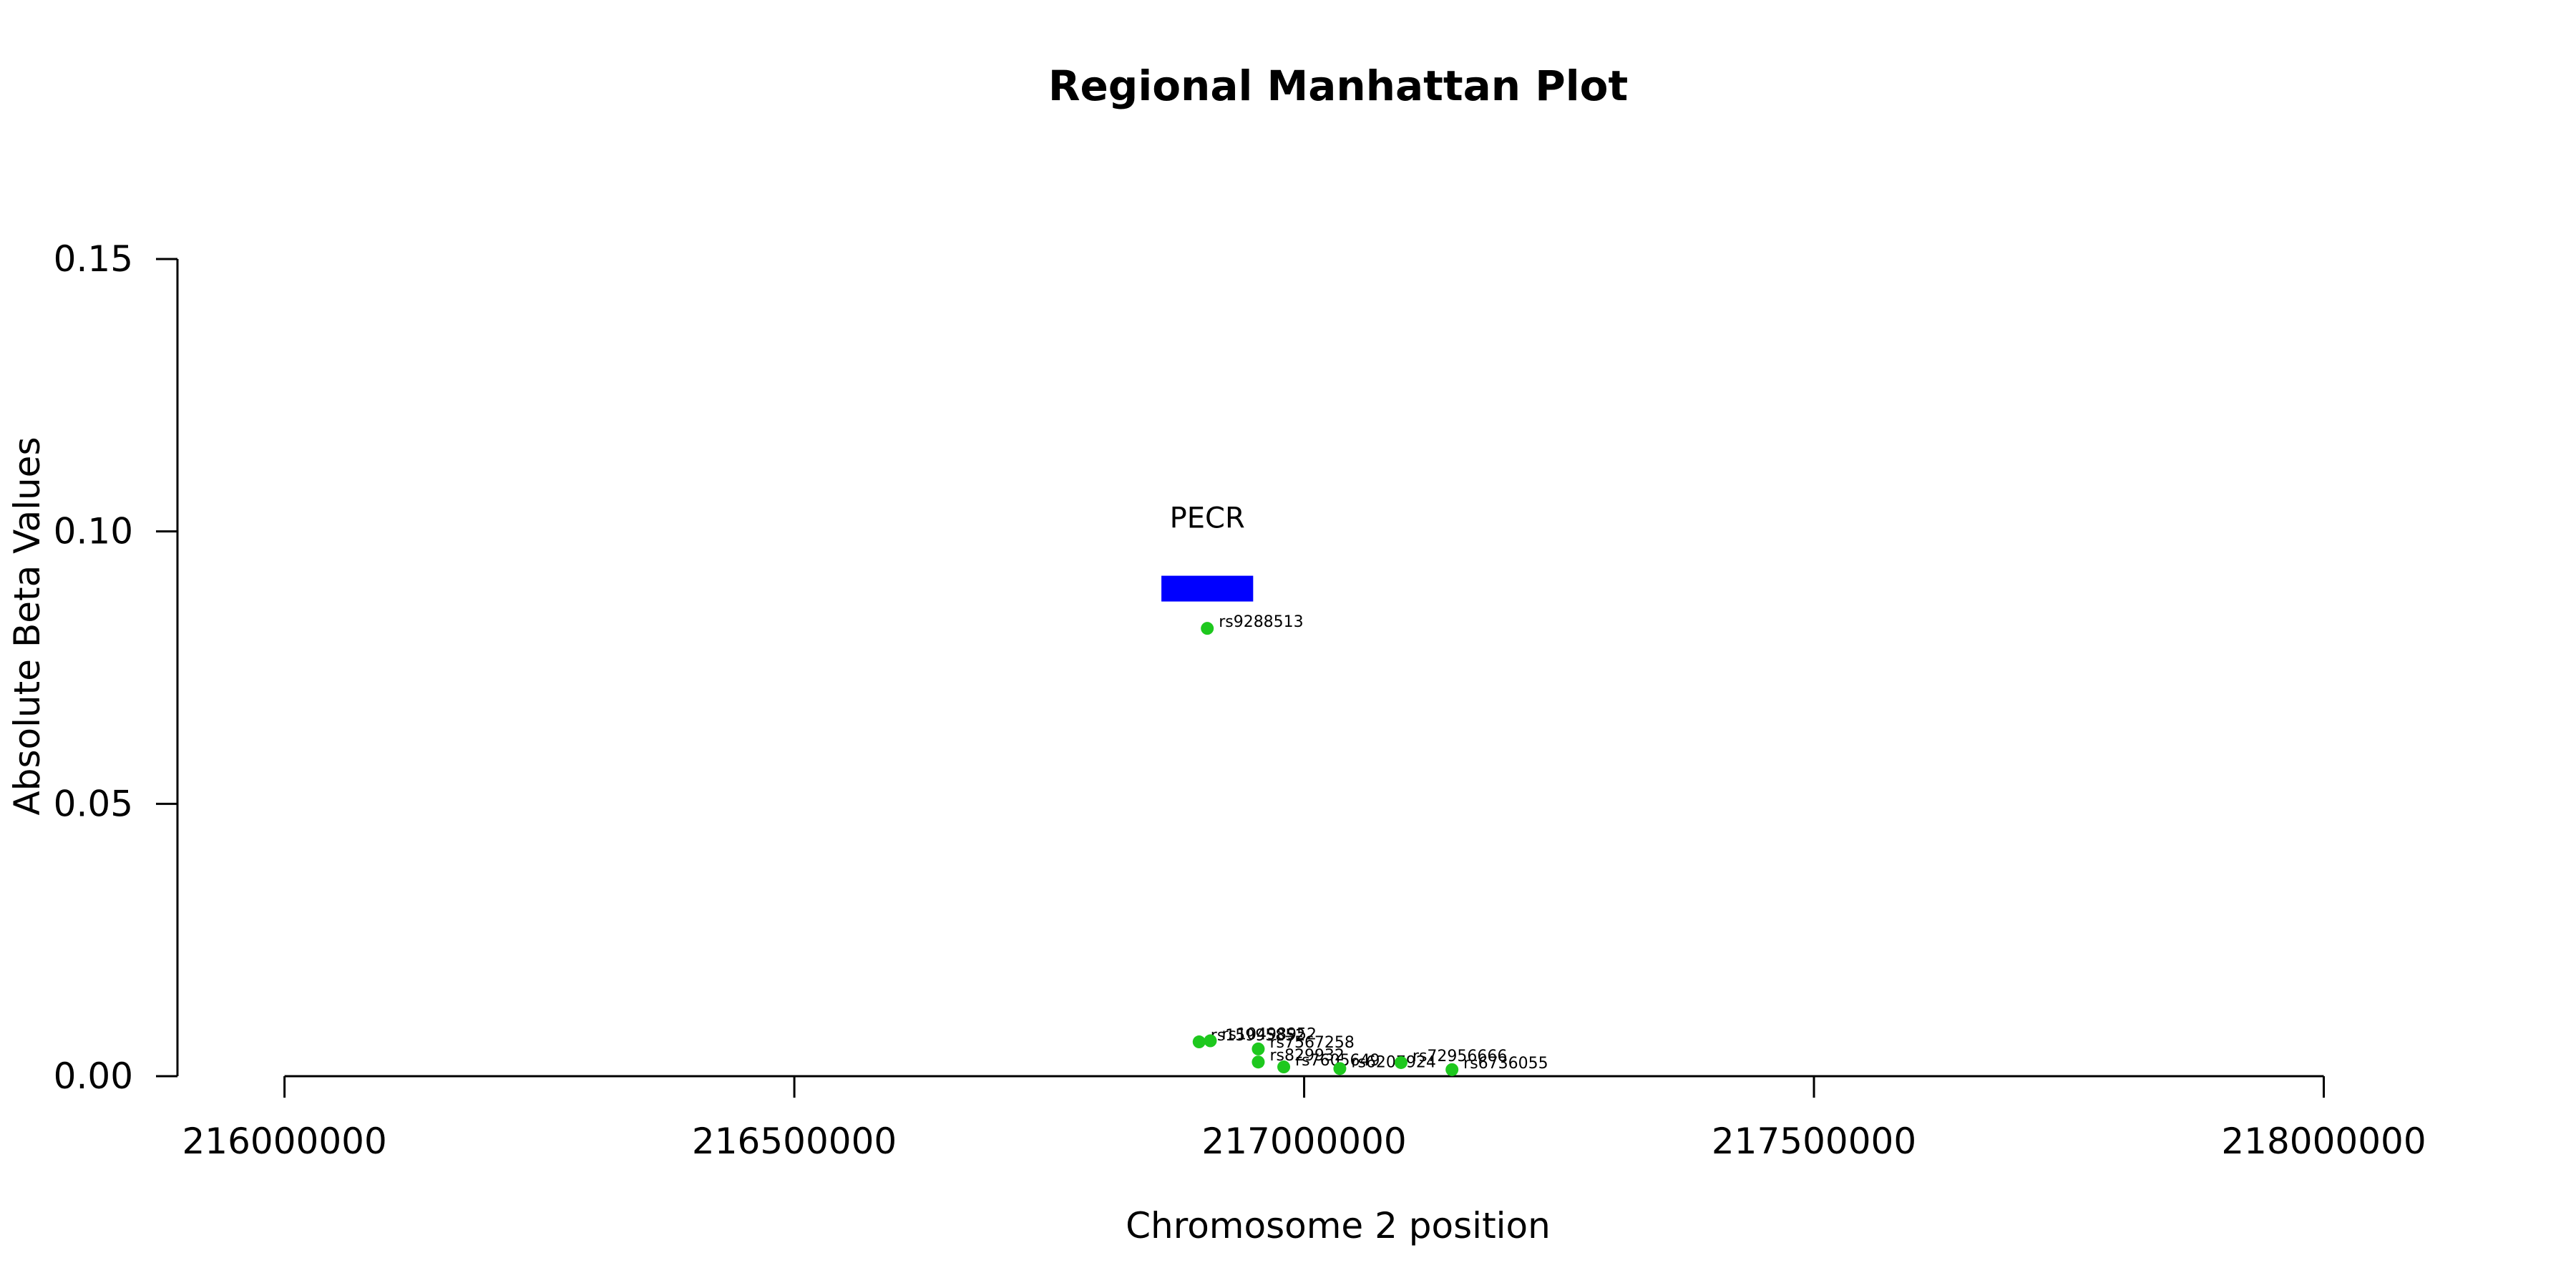 The image size is (2576, 1288). Describe the element at coordinates (1505, 1064) in the screenshot. I see `snp-label: rs6736055` at that location.